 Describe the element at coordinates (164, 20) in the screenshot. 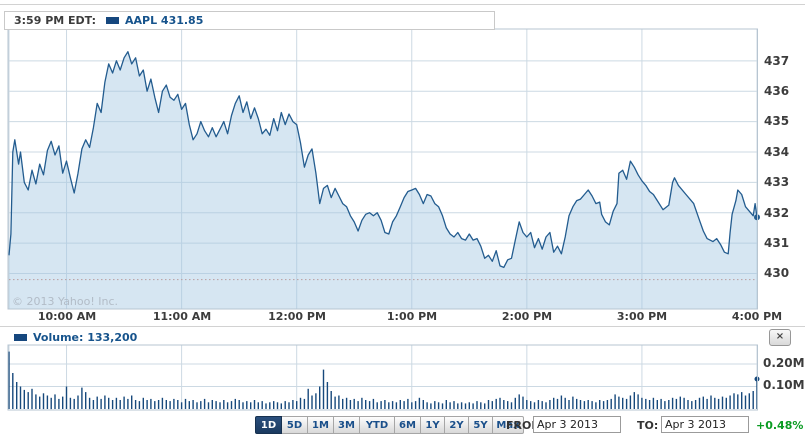

I see `symbol-last-price: AAPL 431.85` at that location.